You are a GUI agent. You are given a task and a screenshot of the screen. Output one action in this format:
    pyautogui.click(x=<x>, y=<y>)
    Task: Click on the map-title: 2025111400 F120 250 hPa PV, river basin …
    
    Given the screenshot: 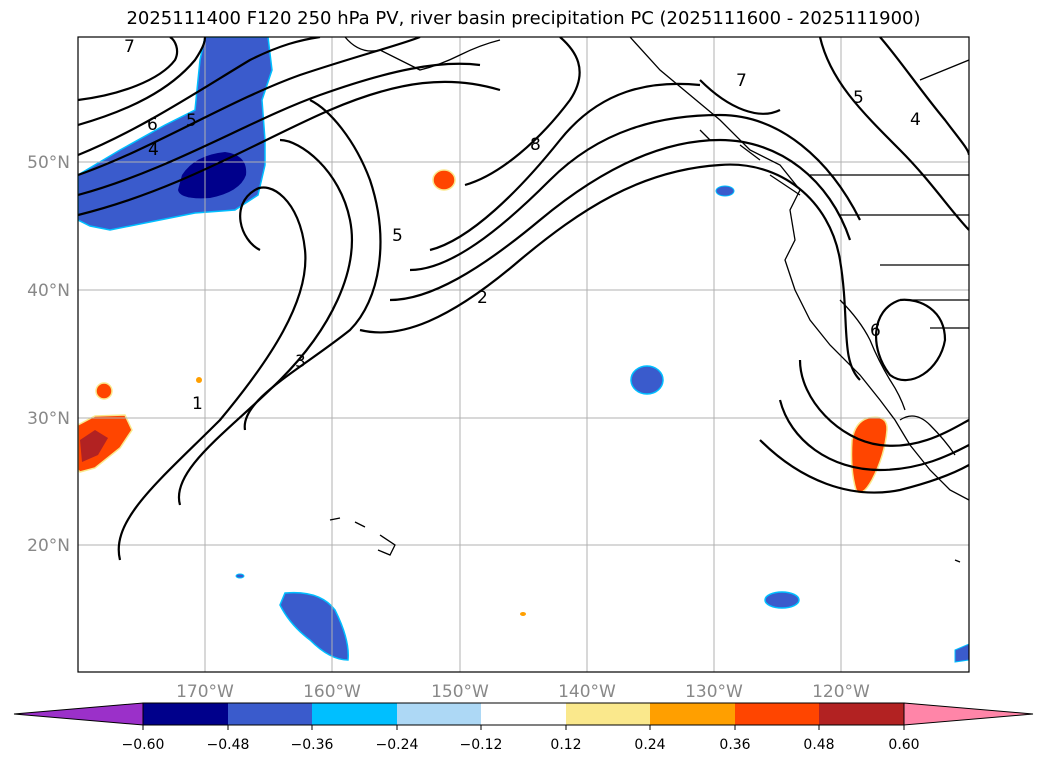 What is the action you would take?
    pyautogui.click(x=523, y=18)
    